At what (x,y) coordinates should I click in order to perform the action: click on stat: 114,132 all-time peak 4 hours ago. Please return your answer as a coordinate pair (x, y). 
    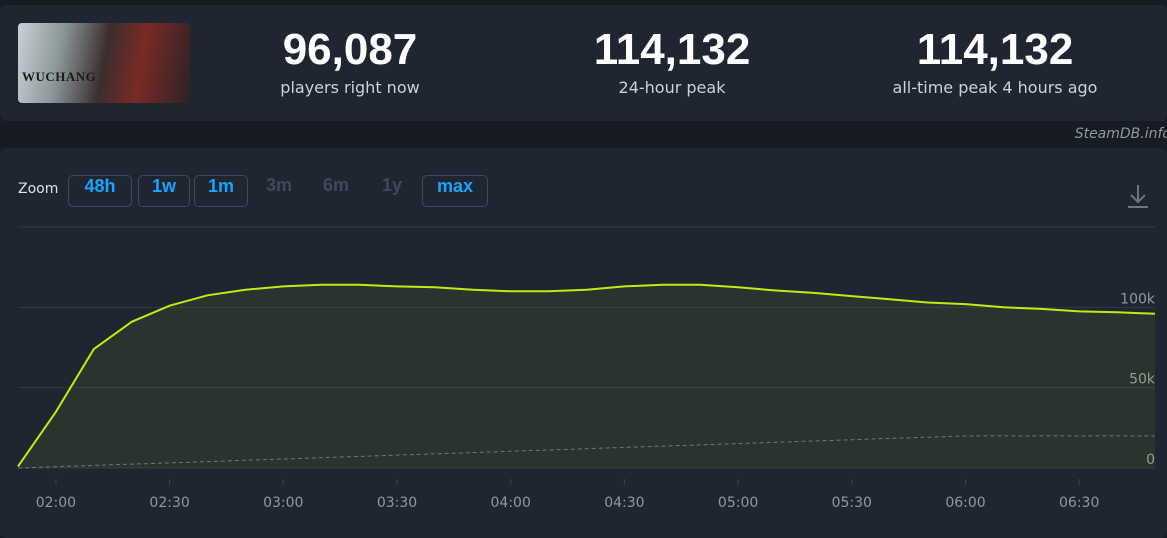
    Looking at the image, I should click on (995, 61).